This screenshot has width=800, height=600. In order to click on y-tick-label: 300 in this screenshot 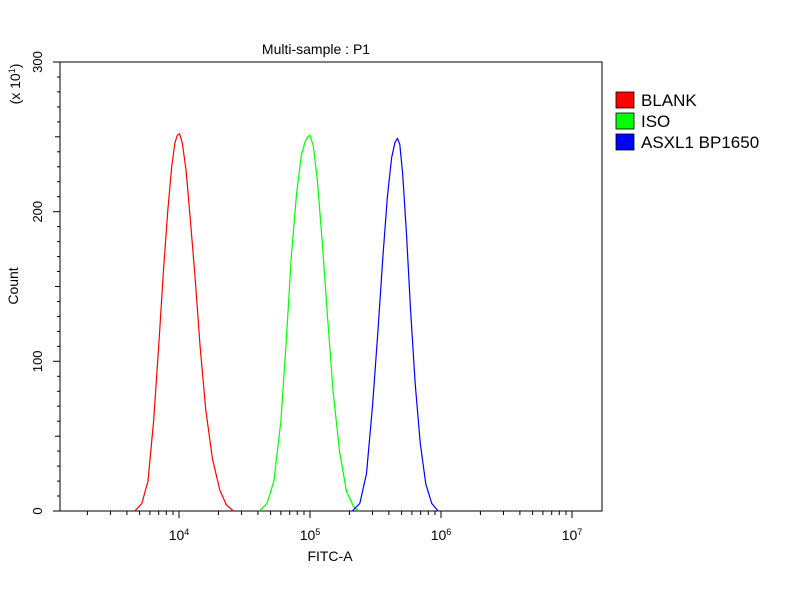, I will do `click(37, 62)`.